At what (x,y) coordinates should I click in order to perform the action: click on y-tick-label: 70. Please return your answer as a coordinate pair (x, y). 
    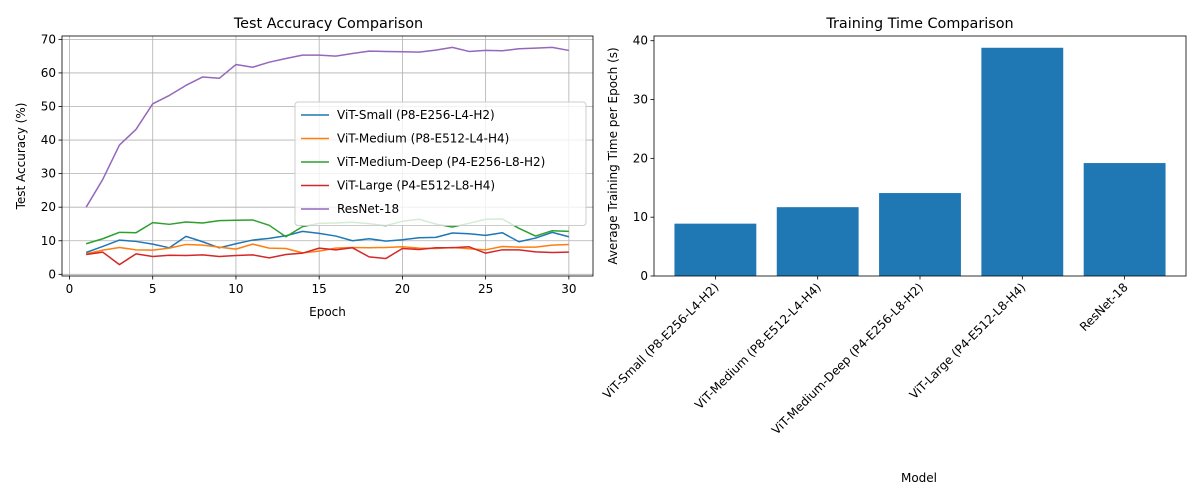
    Looking at the image, I should click on (48, 39).